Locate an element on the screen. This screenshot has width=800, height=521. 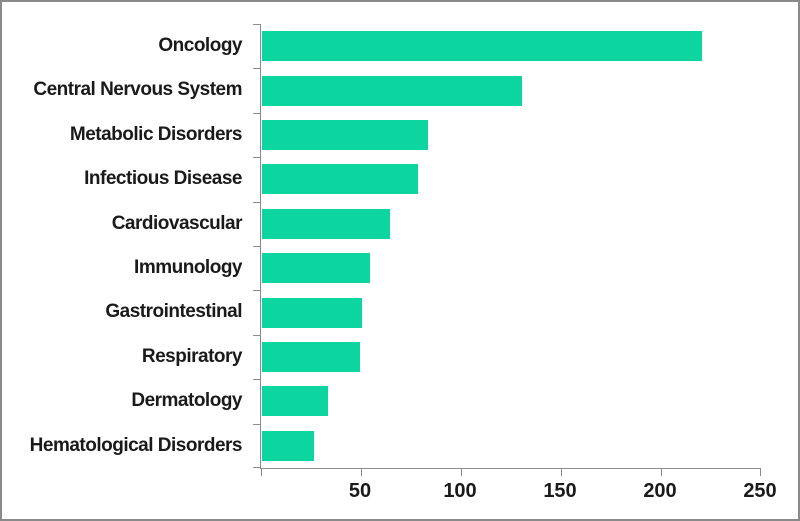
bar-respiratory is located at coordinates (311, 357).